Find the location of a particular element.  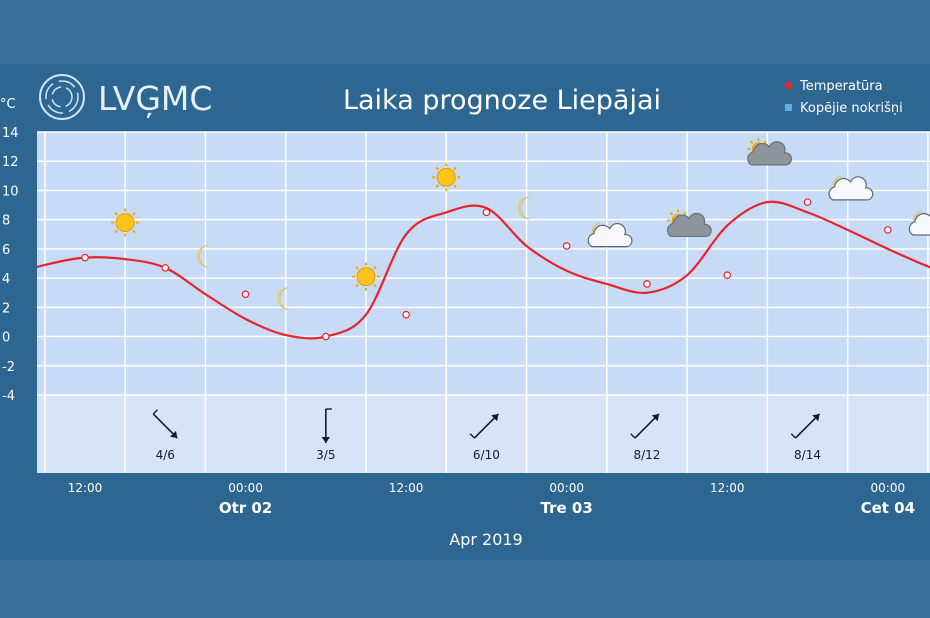

y-tick-label: -4 is located at coordinates (8, 396).